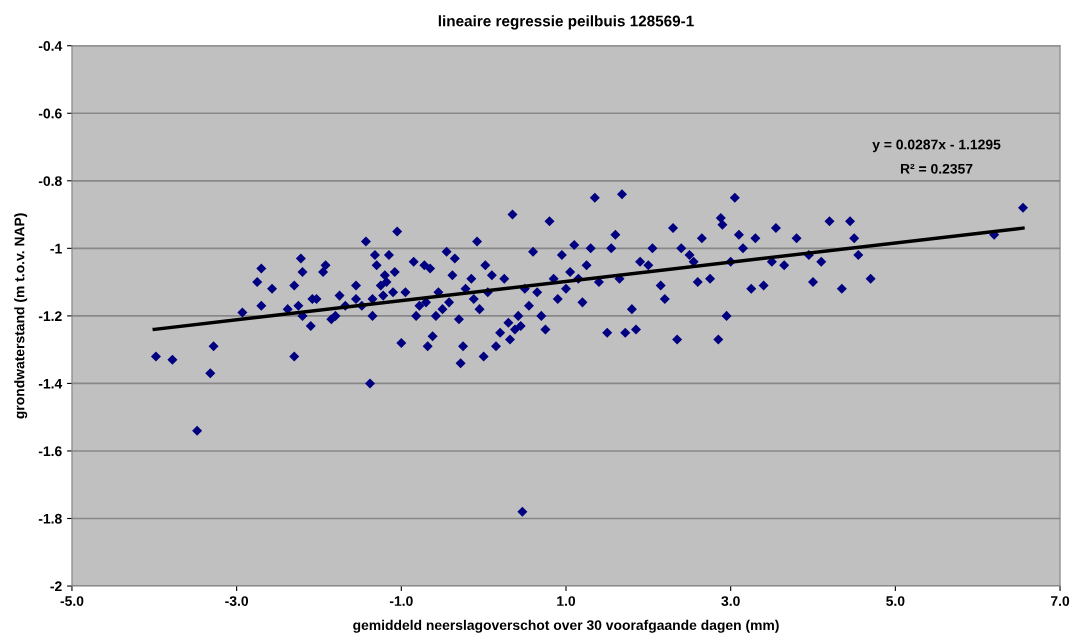  I want to click on y-tick-label: -0.8, so click(50, 181).